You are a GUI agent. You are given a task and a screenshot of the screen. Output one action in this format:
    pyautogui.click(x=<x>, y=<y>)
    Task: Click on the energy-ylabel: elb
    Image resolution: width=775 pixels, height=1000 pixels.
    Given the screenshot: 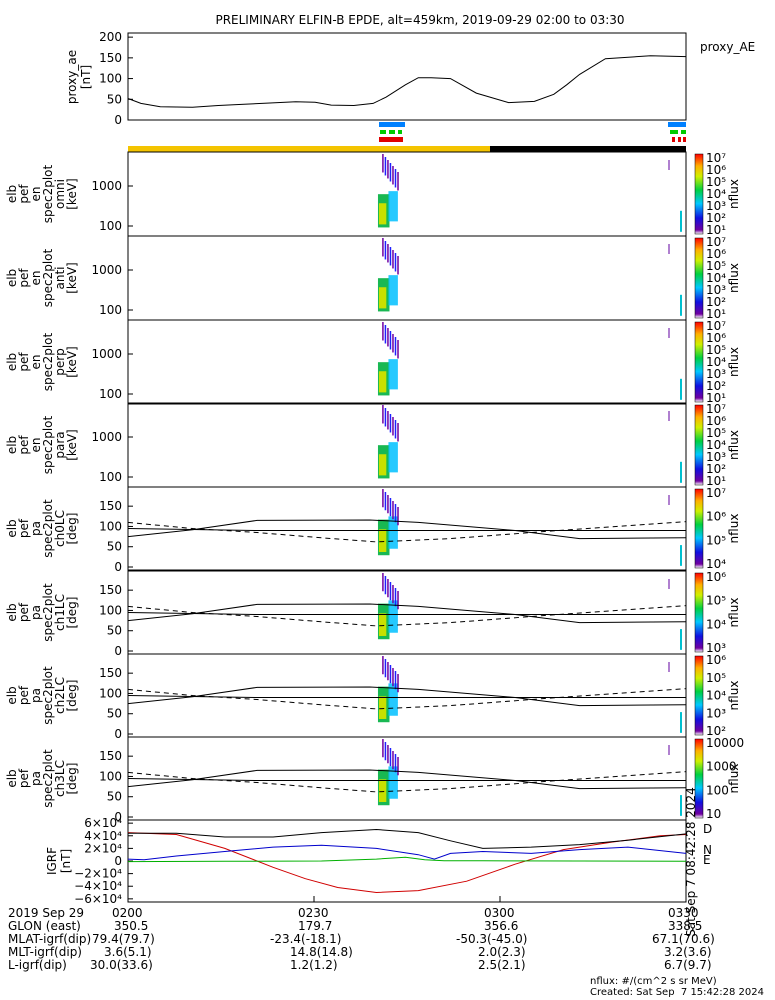 What is the action you would take?
    pyautogui.click(x=12, y=278)
    